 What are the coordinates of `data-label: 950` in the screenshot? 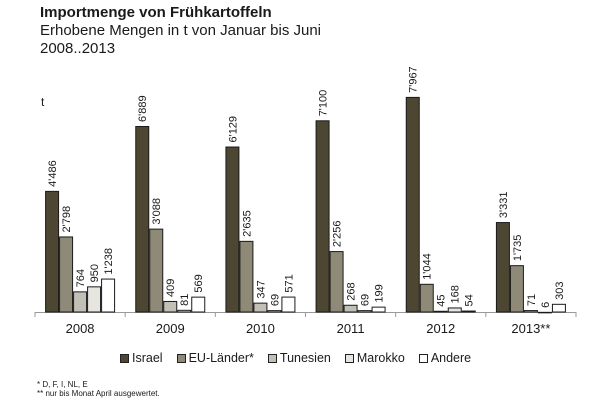 It's located at (95, 273).